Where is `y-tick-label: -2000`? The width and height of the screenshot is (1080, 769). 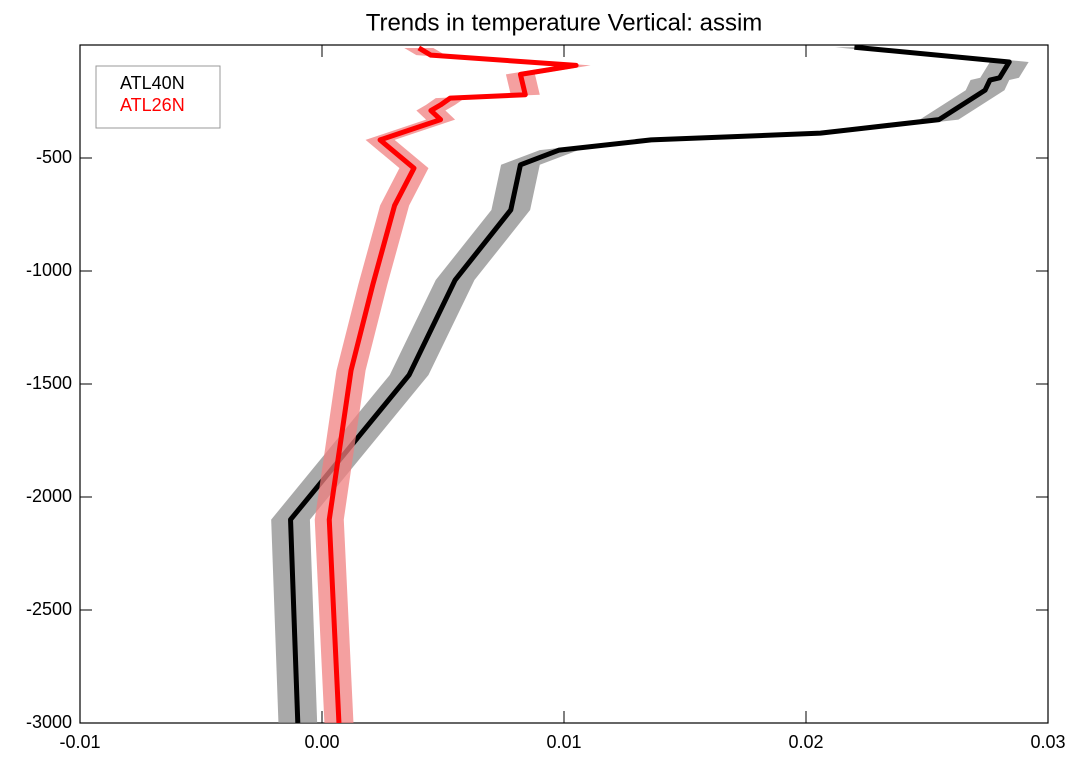 y-tick-label: -2000 is located at coordinates (49, 496).